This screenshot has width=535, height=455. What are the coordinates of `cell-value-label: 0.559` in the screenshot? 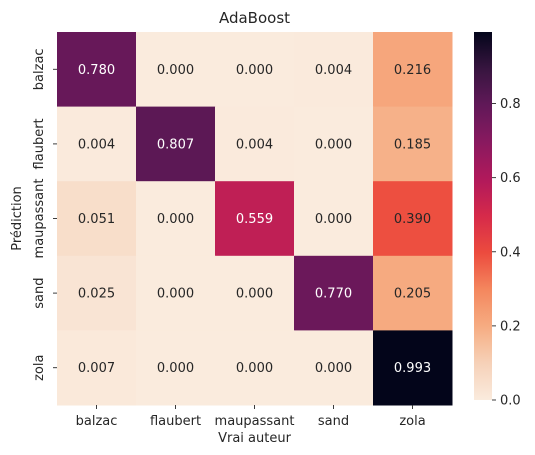 It's located at (254, 219).